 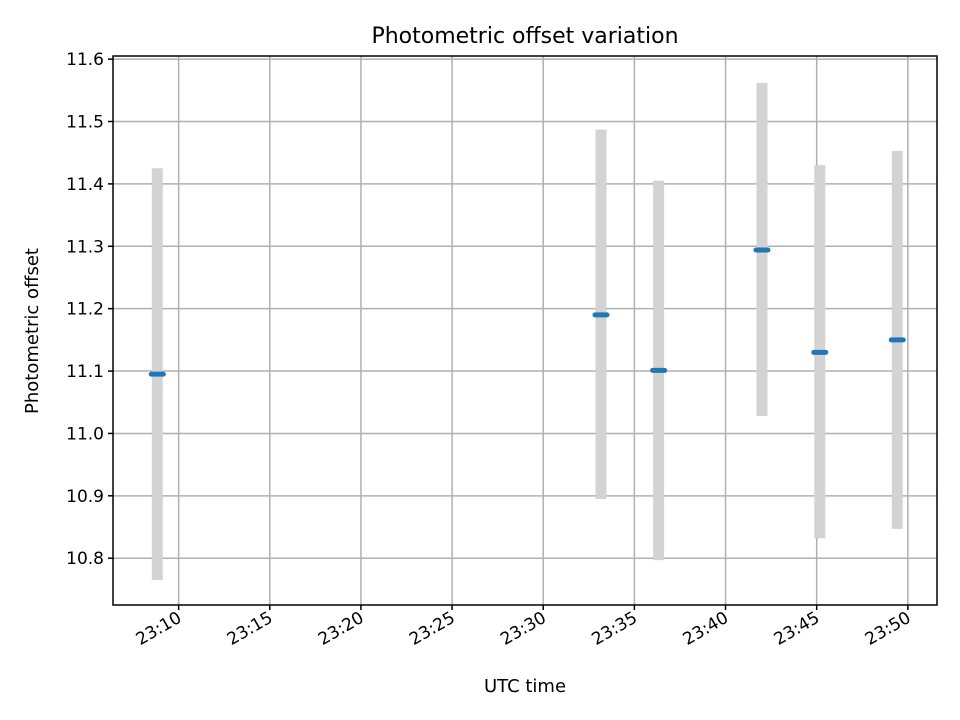 What do you see at coordinates (85, 60) in the screenshot?
I see `y-tick-label: 11.6` at bounding box center [85, 60].